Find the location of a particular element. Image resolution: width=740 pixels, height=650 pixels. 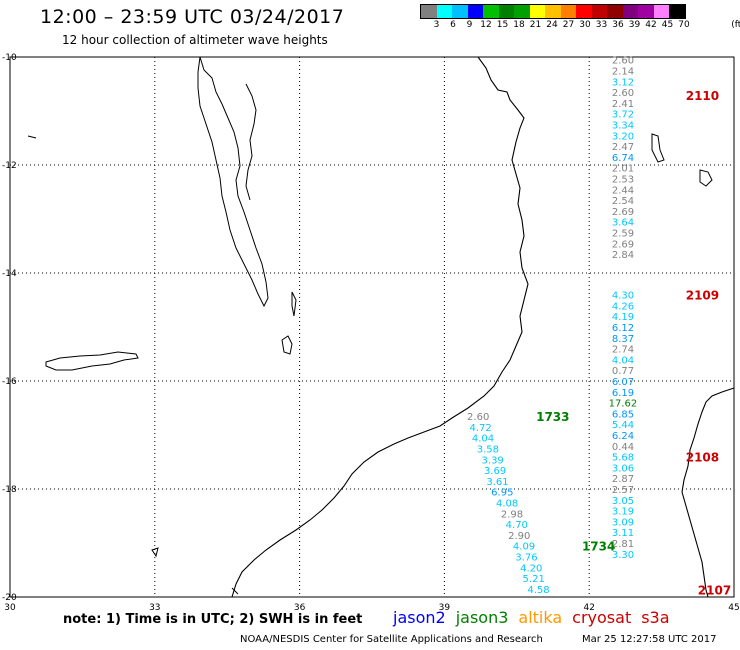

lake-chilwa is located at coordinates (287, 345).